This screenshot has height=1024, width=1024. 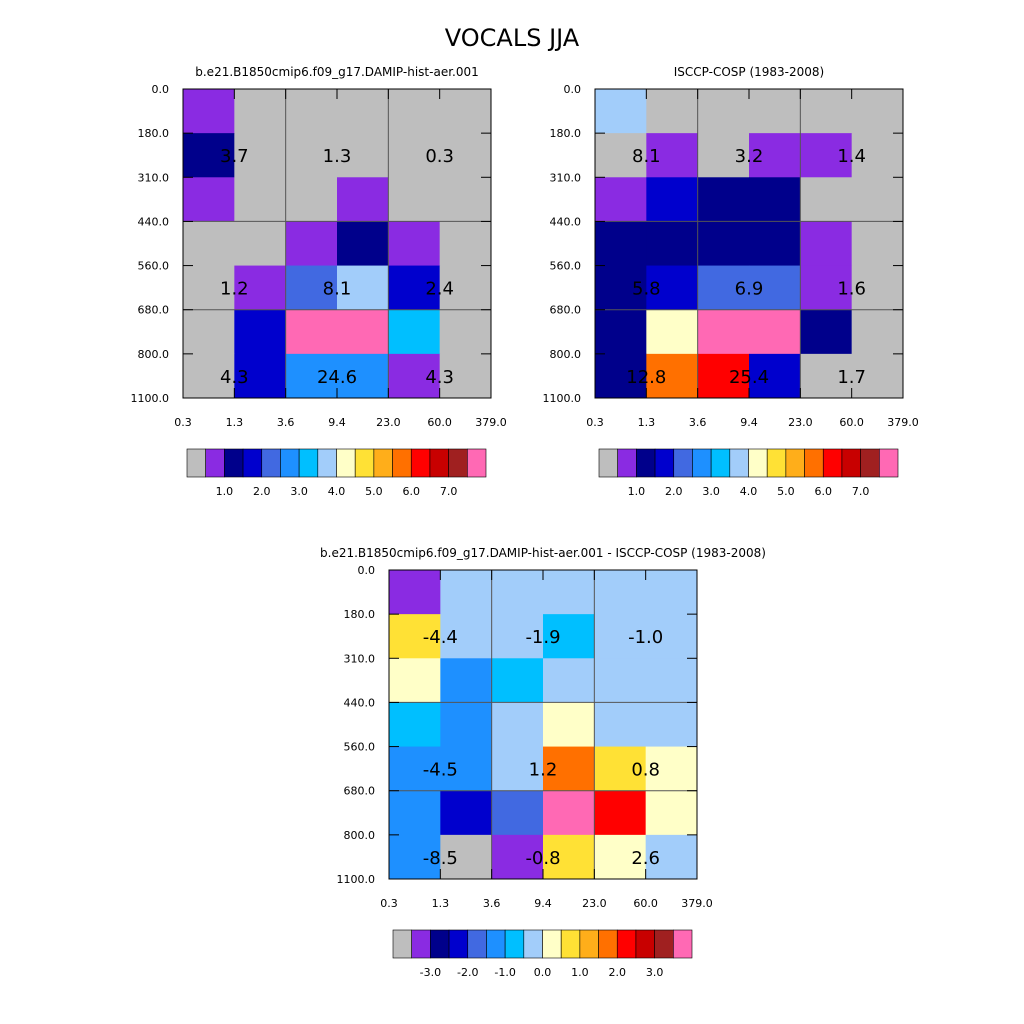 I want to click on colorbar-label: 6.0, so click(x=824, y=491).